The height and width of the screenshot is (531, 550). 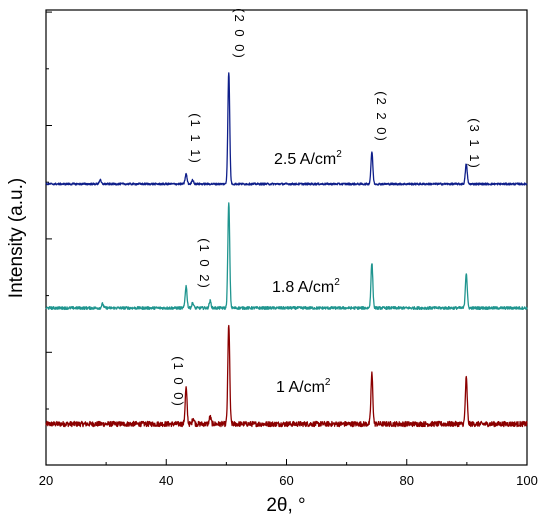 I want to click on series-label-1-sup: 2, so click(x=328, y=382).